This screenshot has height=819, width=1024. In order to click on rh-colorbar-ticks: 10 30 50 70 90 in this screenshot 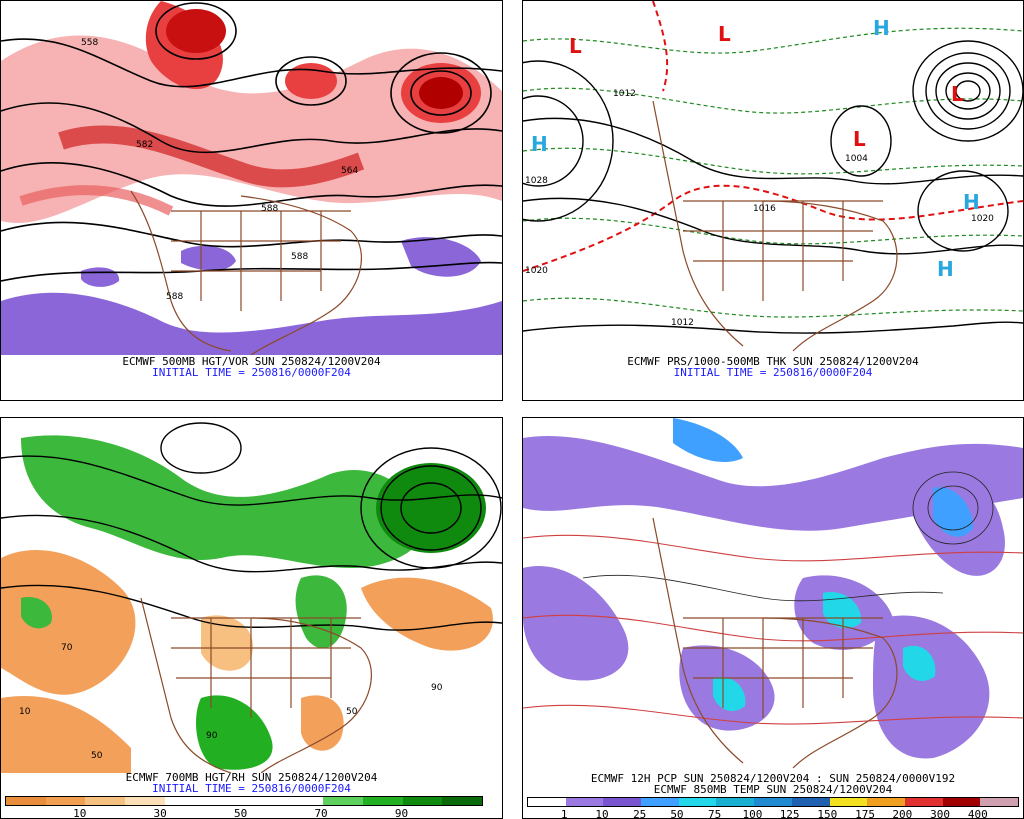, I will do `click(243, 812)`.